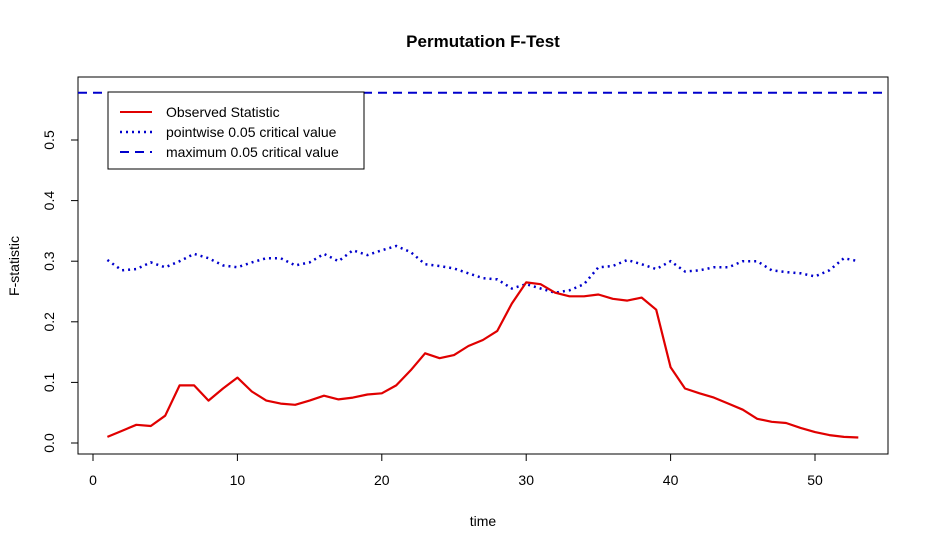  Describe the element at coordinates (60, 291) in the screenshot. I see `y-axis: 0.0 0.1 0.2 0.3 0.4 0.5` at that location.